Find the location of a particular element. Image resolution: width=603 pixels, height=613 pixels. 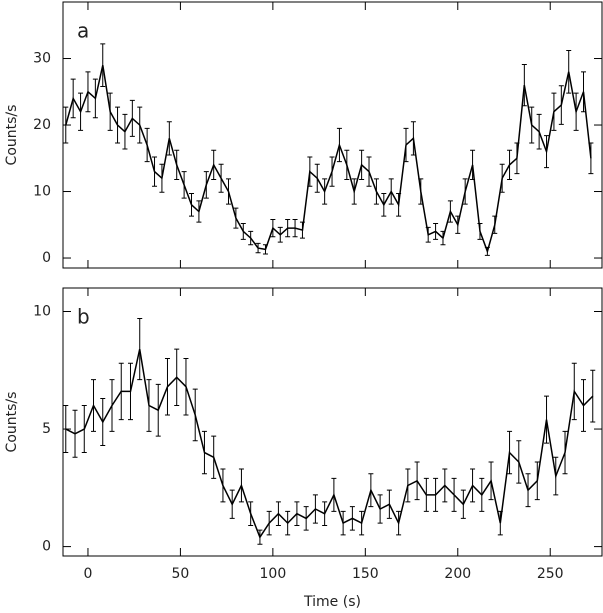

x-tick-label: 150 is located at coordinates (365, 574).